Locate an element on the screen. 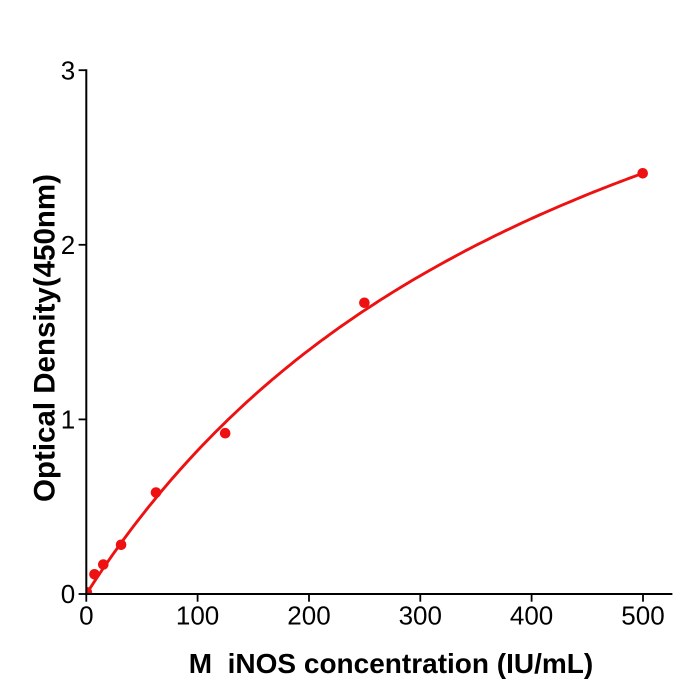 The width and height of the screenshot is (700, 700). svg-text: Optical Density(450nm) is located at coordinates (45, 338).